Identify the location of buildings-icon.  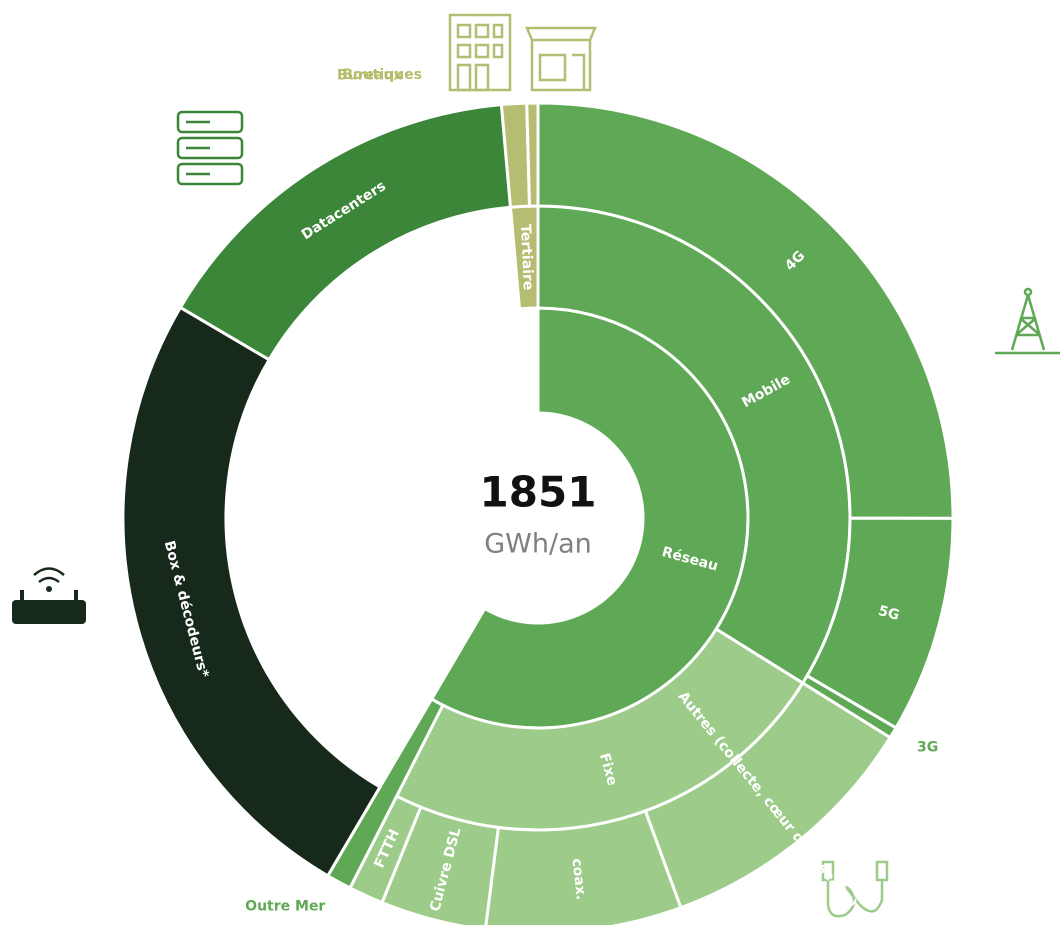
(522, 52).